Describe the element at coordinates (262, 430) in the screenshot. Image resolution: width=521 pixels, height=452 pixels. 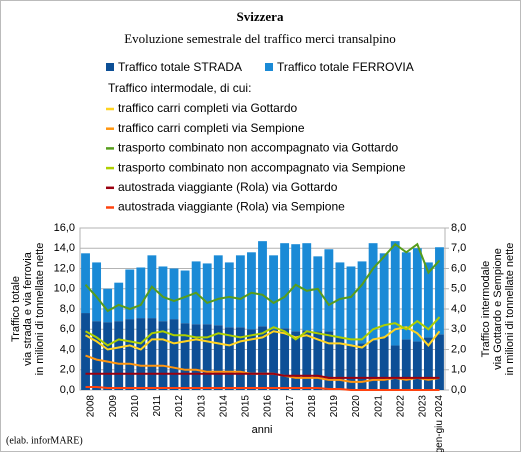
I see `x-axis-title: anni` at that location.